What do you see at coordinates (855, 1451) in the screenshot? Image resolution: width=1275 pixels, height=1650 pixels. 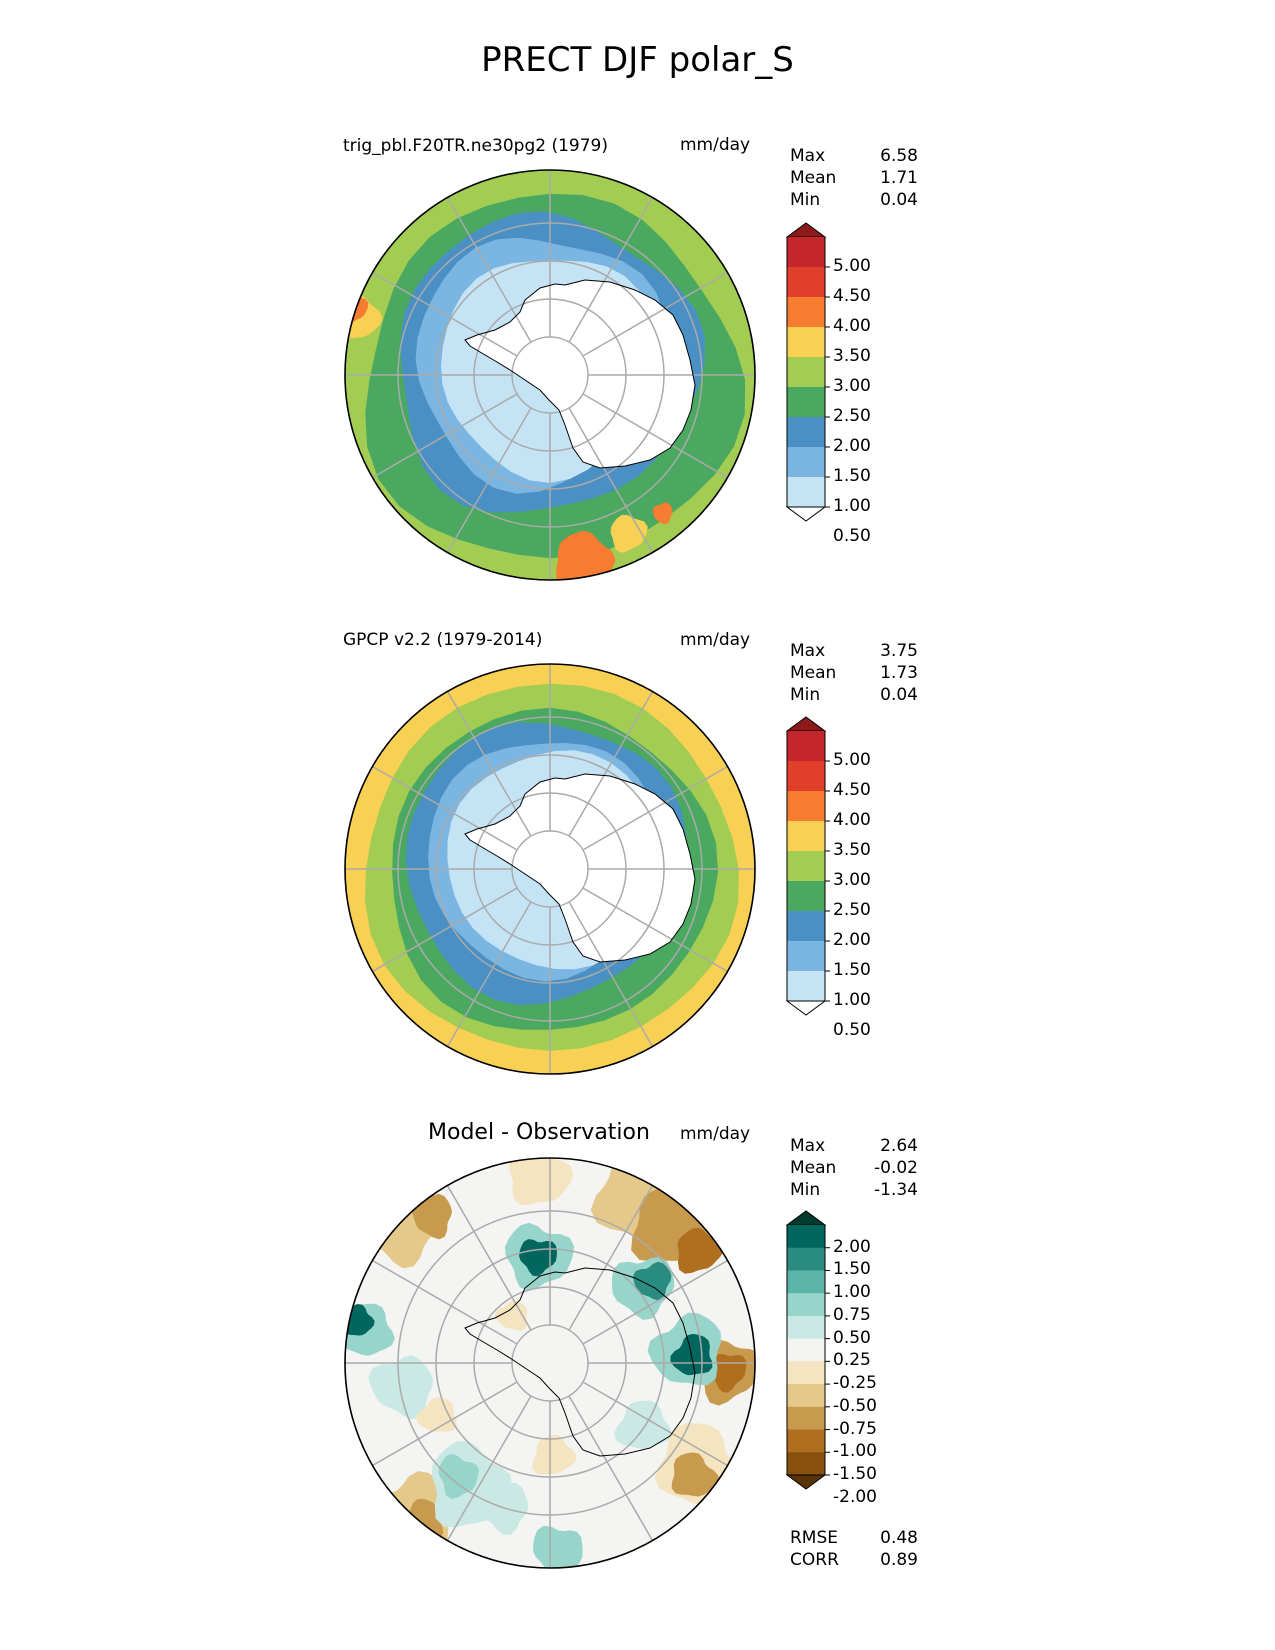 I see `colorbar-tick-label: -1.00` at bounding box center [855, 1451].